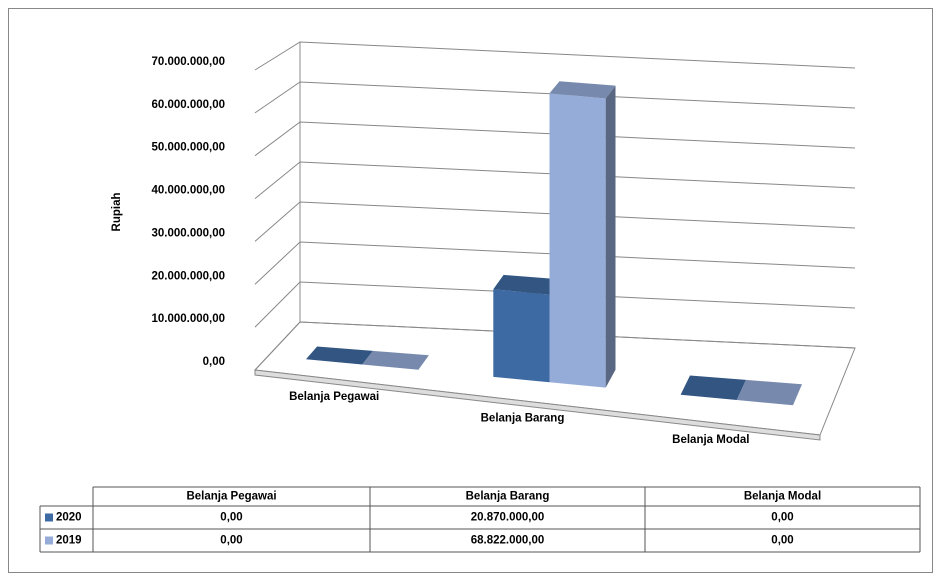  I want to click on table-header: Belanja Modal, so click(782, 497).